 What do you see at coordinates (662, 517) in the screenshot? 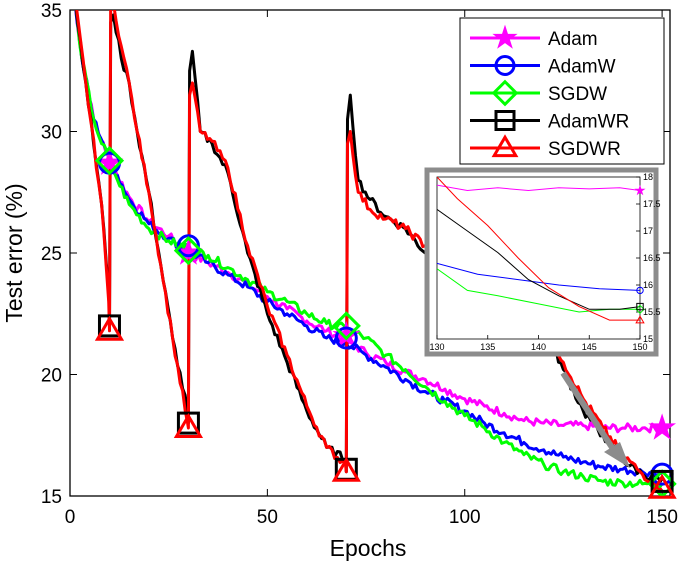
I see `x-tick-label: 150` at bounding box center [662, 517].